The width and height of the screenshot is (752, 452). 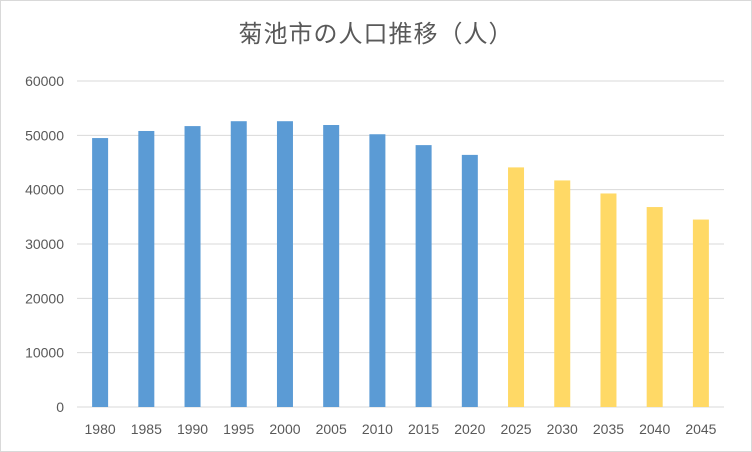 I want to click on bar-2005, so click(x=331, y=266).